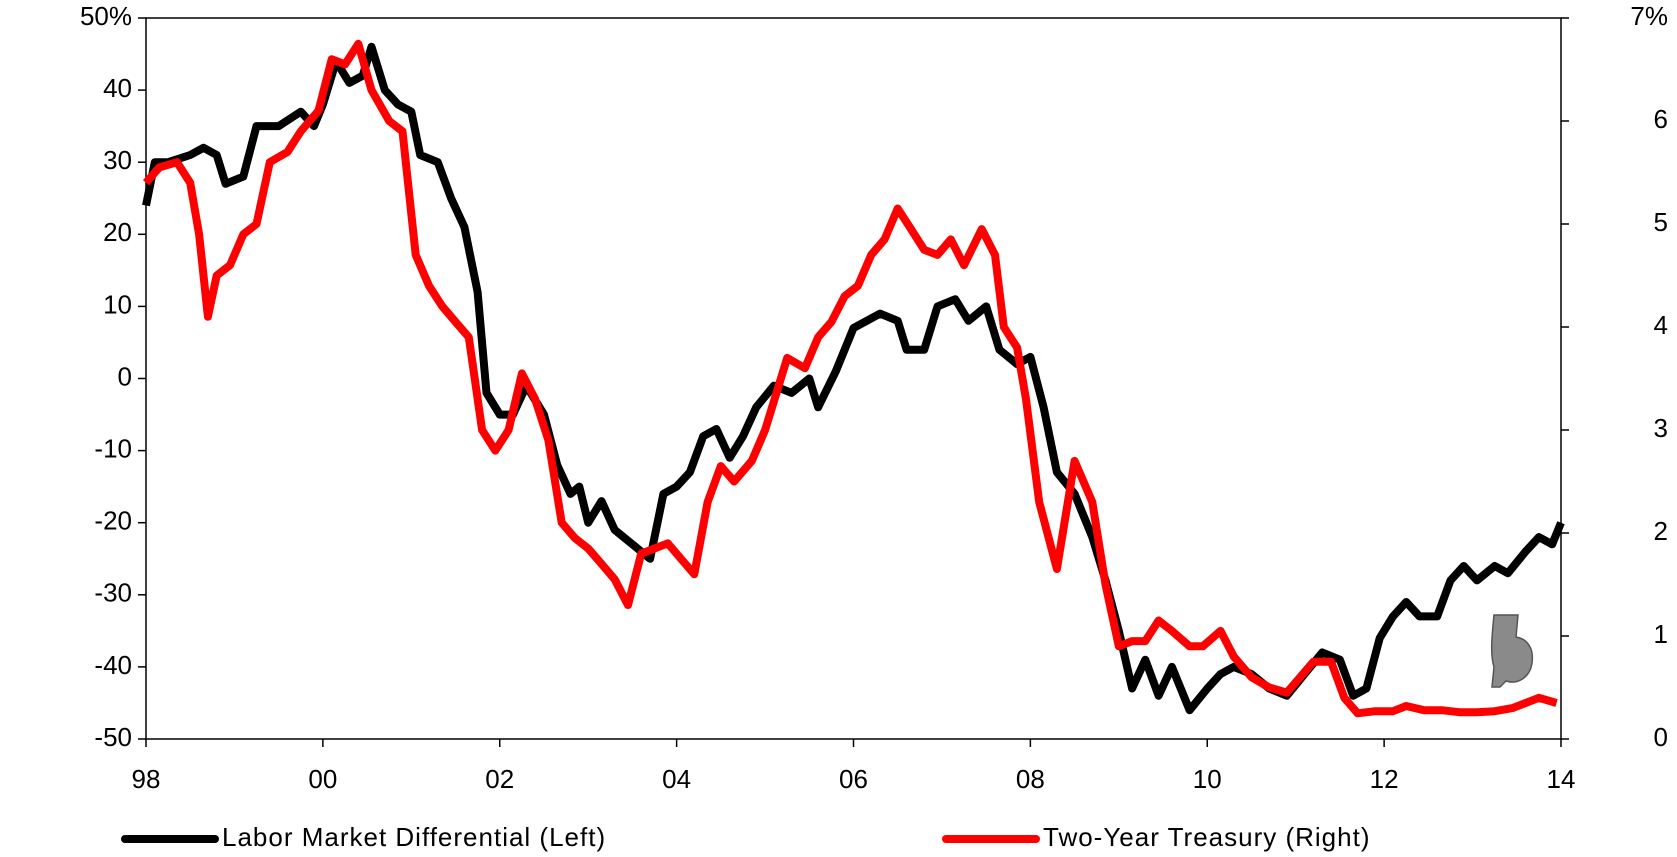 The height and width of the screenshot is (857, 1677). I want to click on thumb-shape, so click(1512, 651).